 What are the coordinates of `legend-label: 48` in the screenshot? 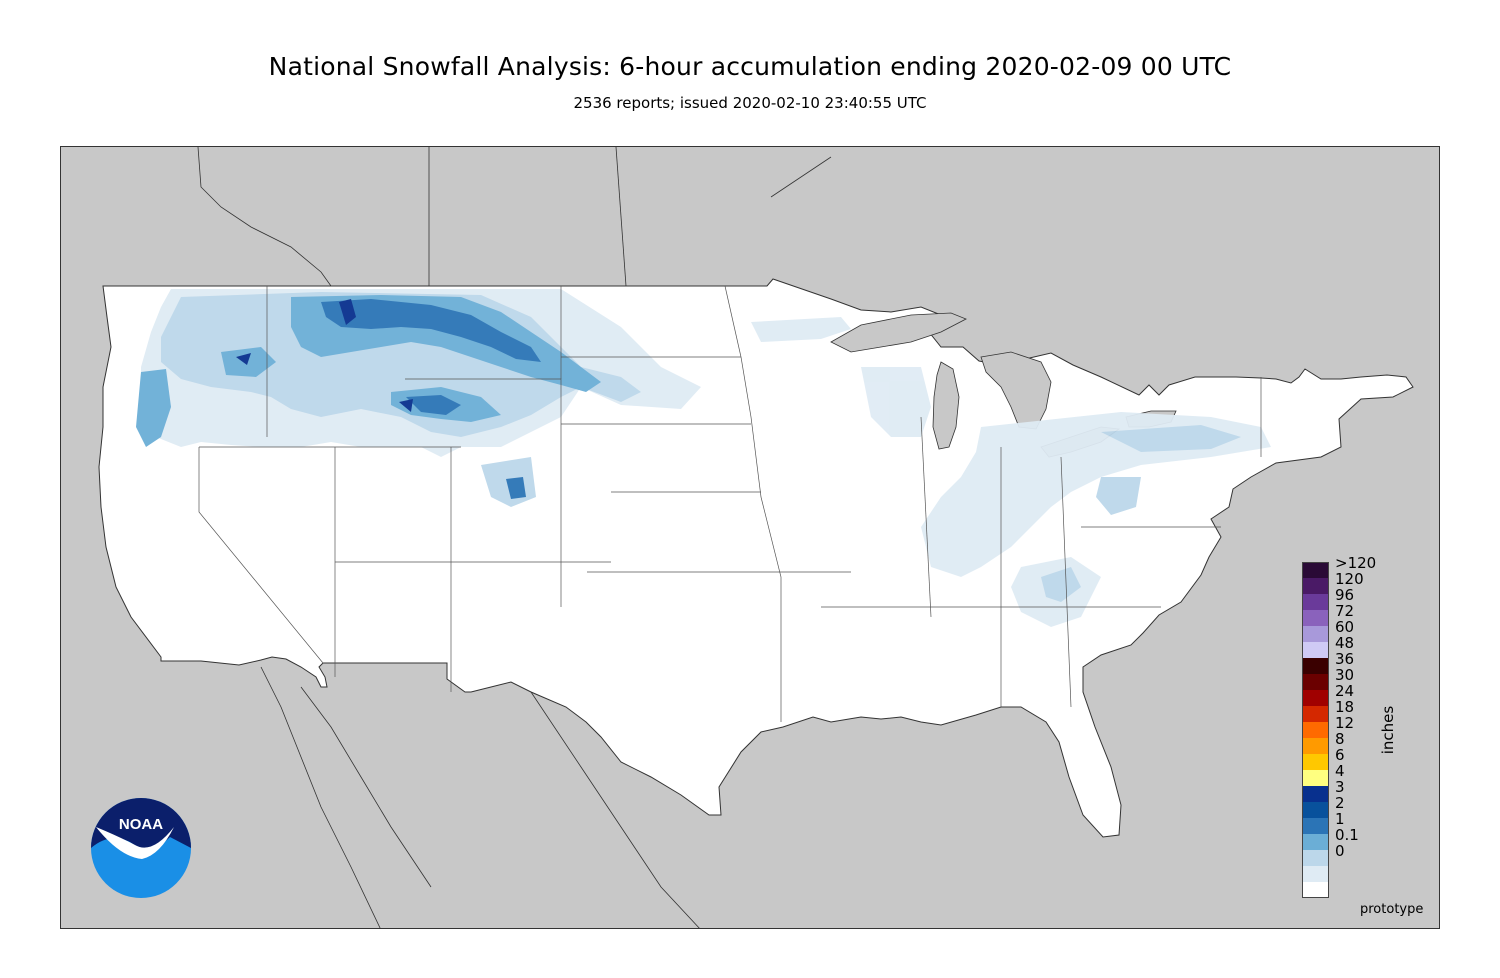 It's located at (1345, 643).